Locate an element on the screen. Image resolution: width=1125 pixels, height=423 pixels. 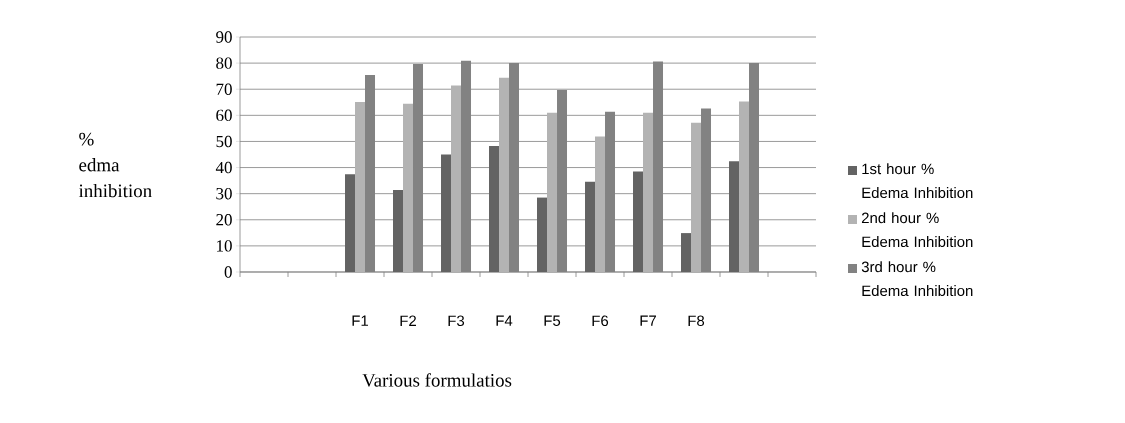
legend-label: 3rd hour % Edema Inhibition is located at coordinates (917, 279).